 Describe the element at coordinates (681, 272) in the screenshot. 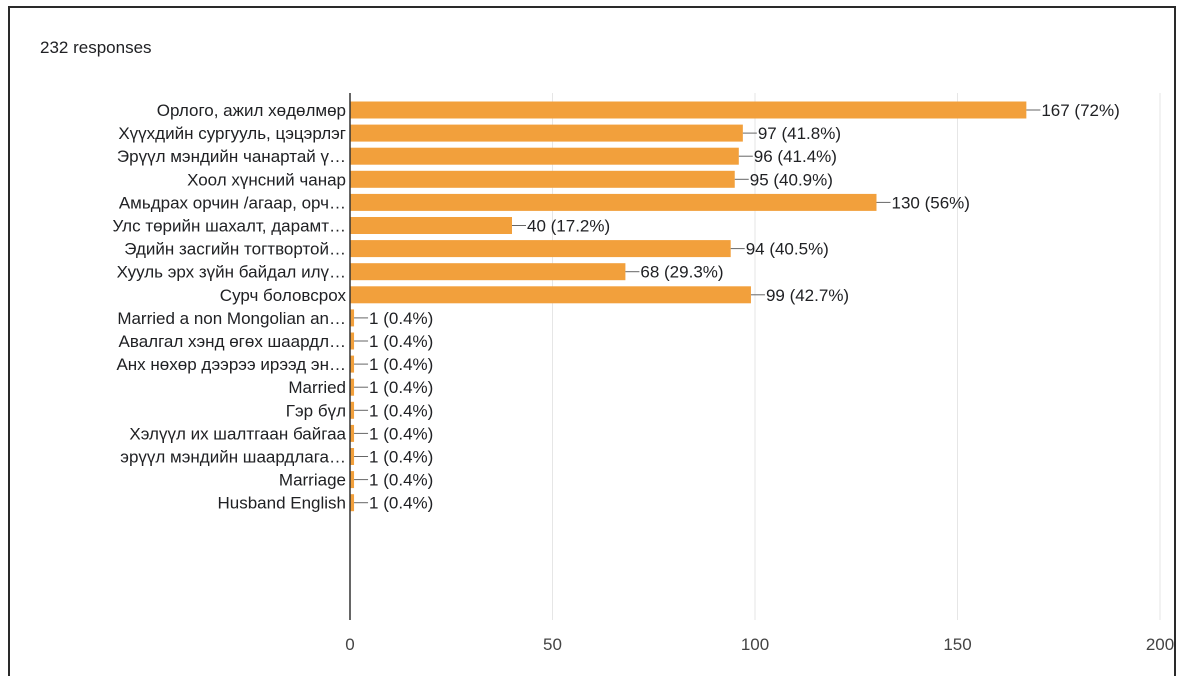

I see `value-label: 68 (29.3%)` at that location.